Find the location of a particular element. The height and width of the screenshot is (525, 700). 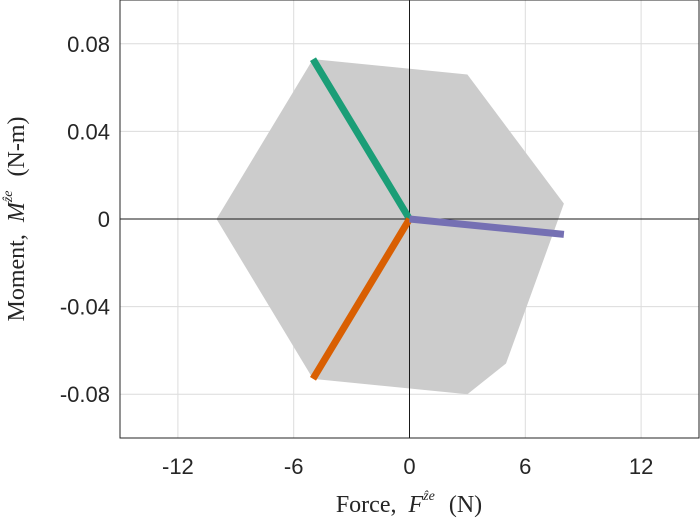

y-axis-title-unit: (N-m) is located at coordinates (17, 147).